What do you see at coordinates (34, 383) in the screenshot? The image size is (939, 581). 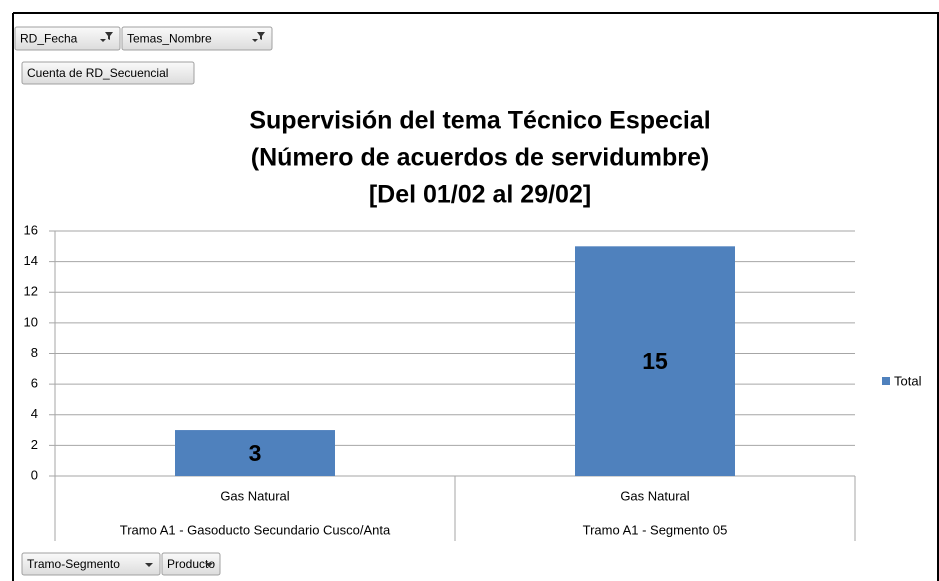 I see `y-tick-label: 6` at bounding box center [34, 383].